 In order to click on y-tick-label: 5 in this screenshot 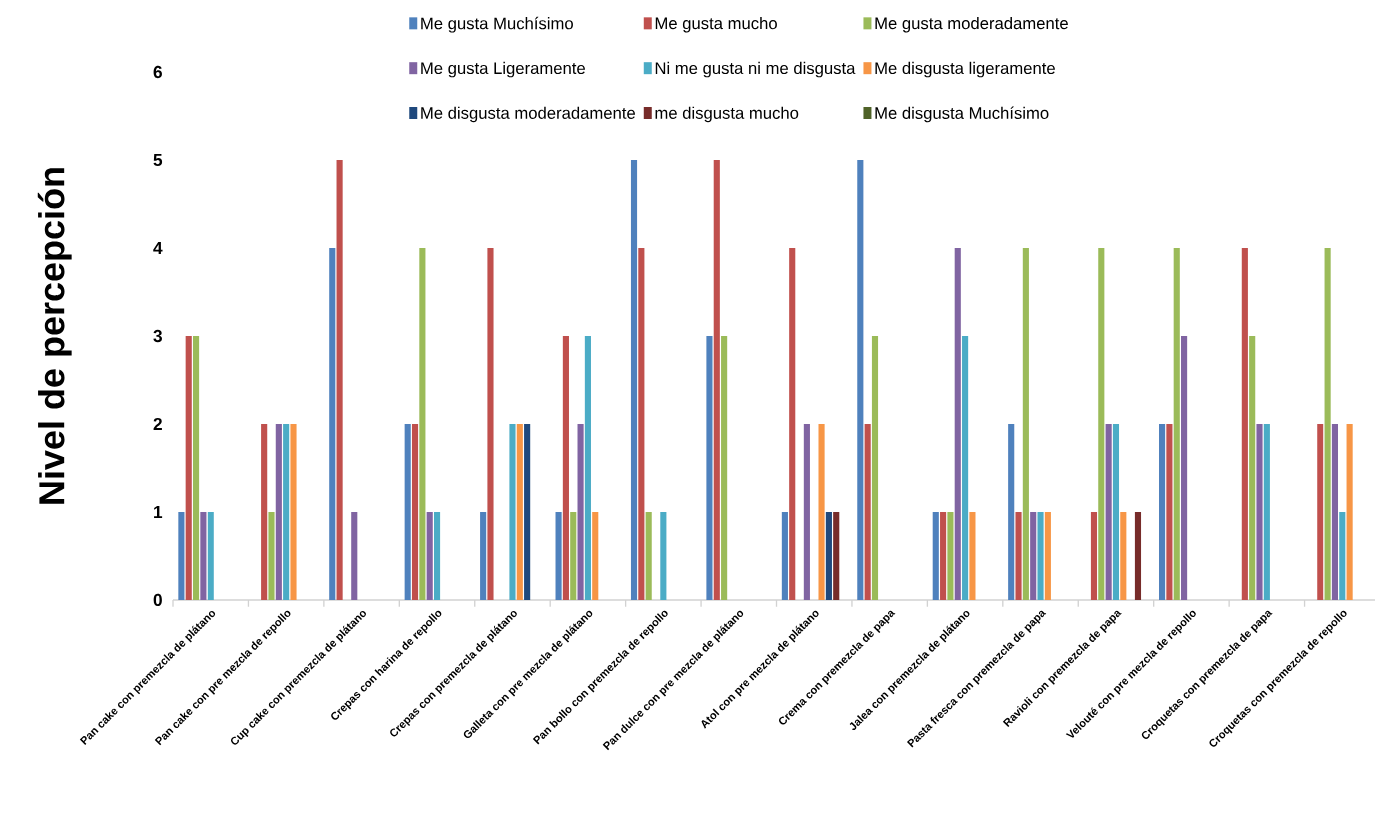, I will do `click(158, 160)`.